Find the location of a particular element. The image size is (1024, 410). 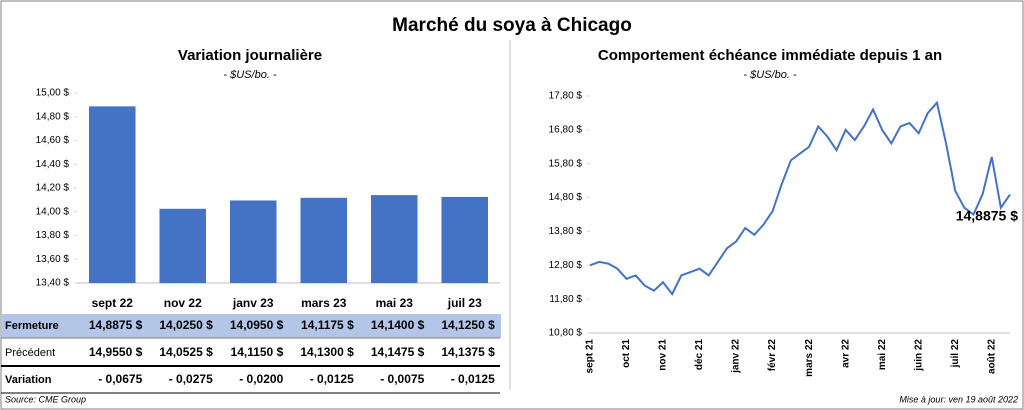

table-cell: - 0,0200 is located at coordinates (261, 379).